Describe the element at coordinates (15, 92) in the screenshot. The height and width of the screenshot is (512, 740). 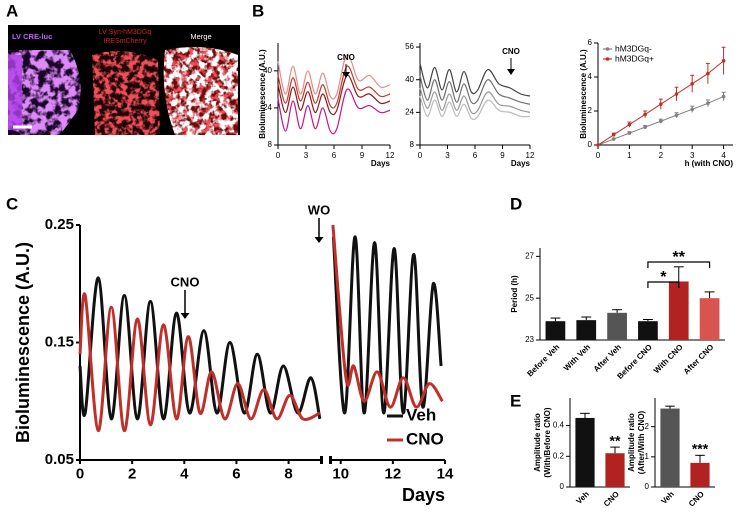
I see `image-luc-edge` at that location.